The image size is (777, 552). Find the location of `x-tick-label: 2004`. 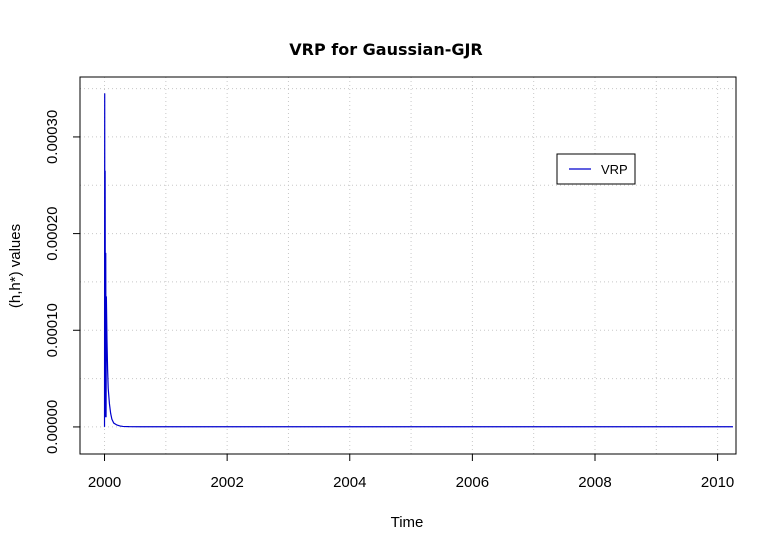

x-tick-label: 2004 is located at coordinates (349, 482).